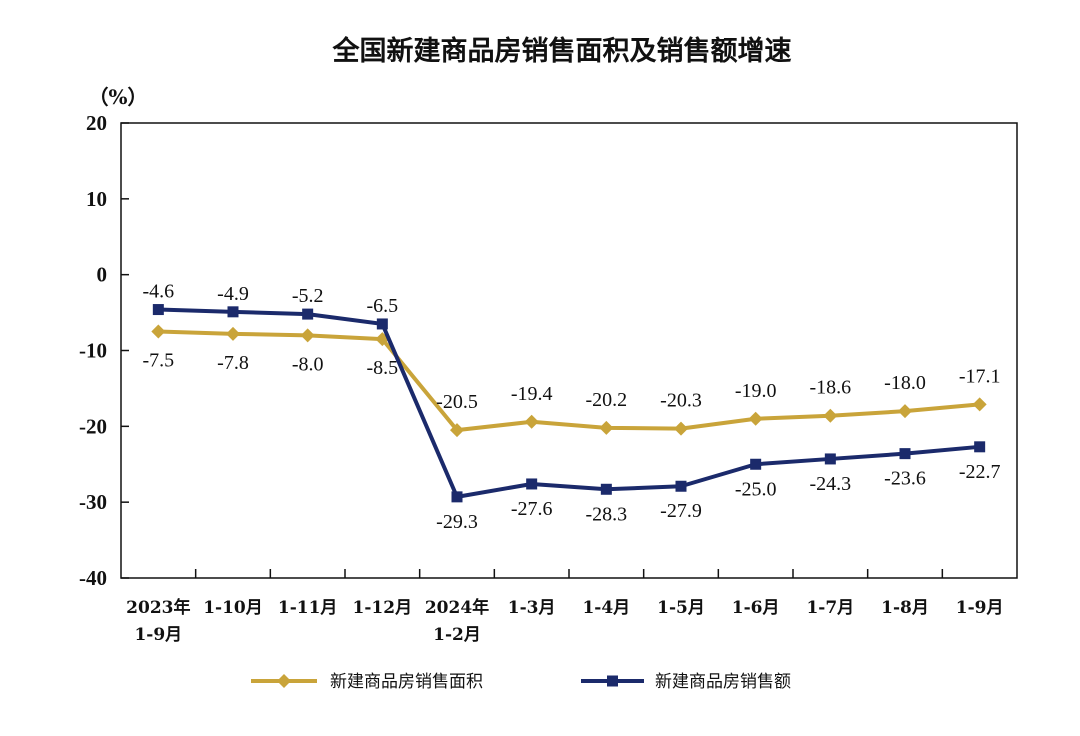 This screenshot has width=1080, height=736. I want to click on data-label: -6.5, so click(382, 306).